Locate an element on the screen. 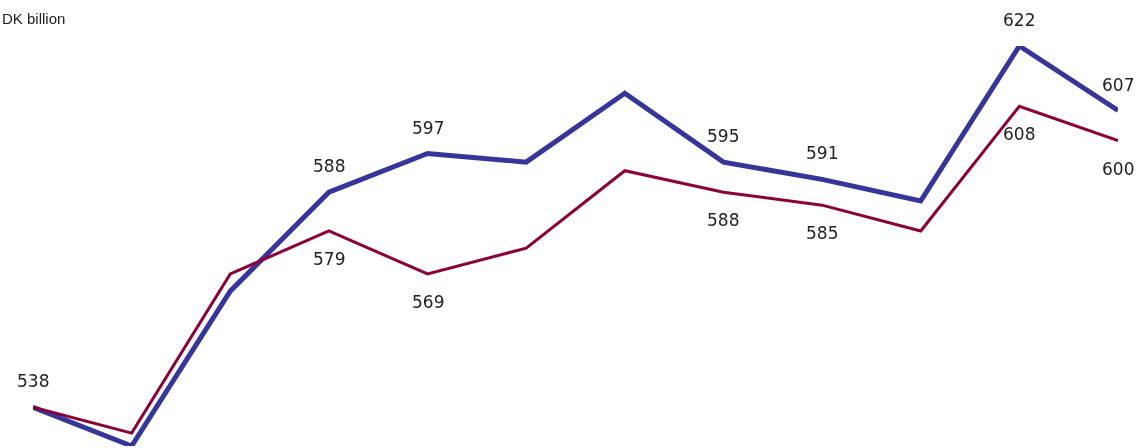 This screenshot has width=1142, height=448. y-axis-title: DK billion is located at coordinates (34, 18).